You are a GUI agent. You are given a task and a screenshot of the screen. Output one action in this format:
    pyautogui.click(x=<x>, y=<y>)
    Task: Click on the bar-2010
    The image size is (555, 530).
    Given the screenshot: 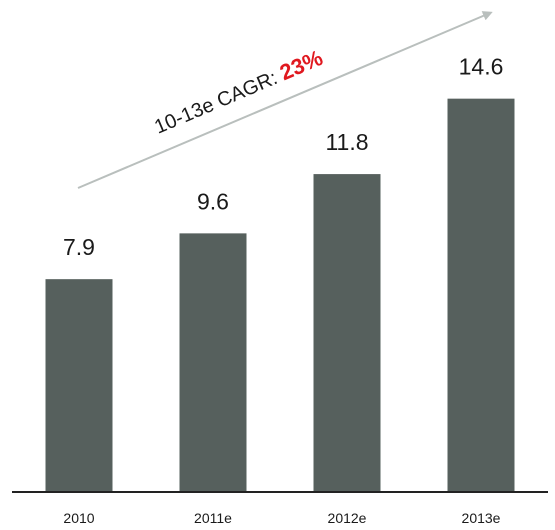 What is the action you would take?
    pyautogui.click(x=79, y=385)
    